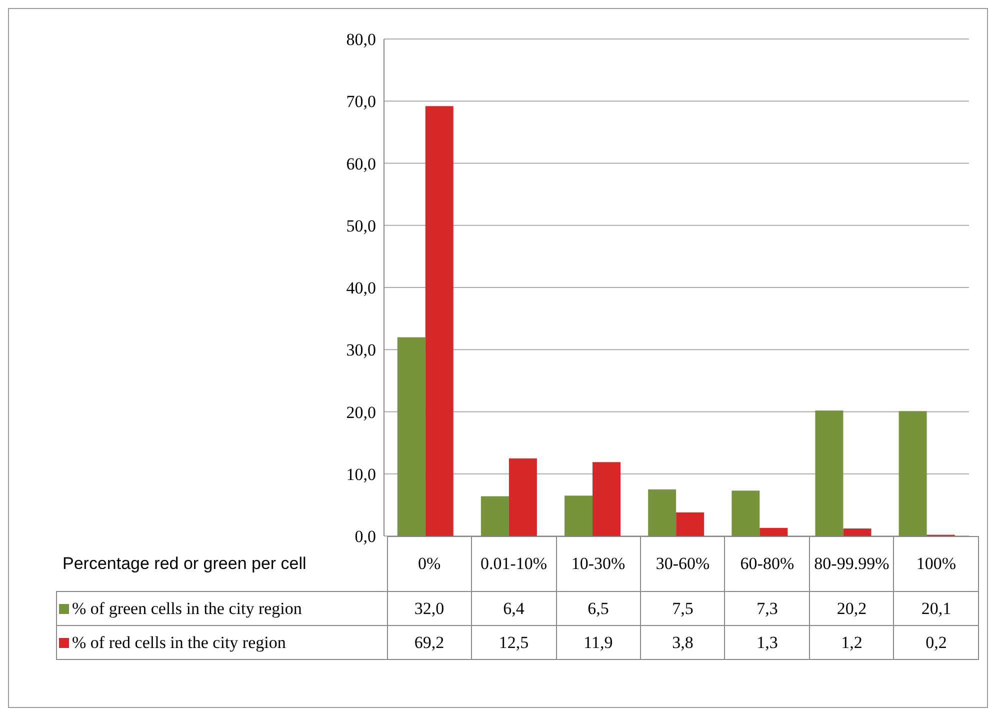  What do you see at coordinates (598, 643) in the screenshot?
I see `data-label: 11,9` at bounding box center [598, 643].